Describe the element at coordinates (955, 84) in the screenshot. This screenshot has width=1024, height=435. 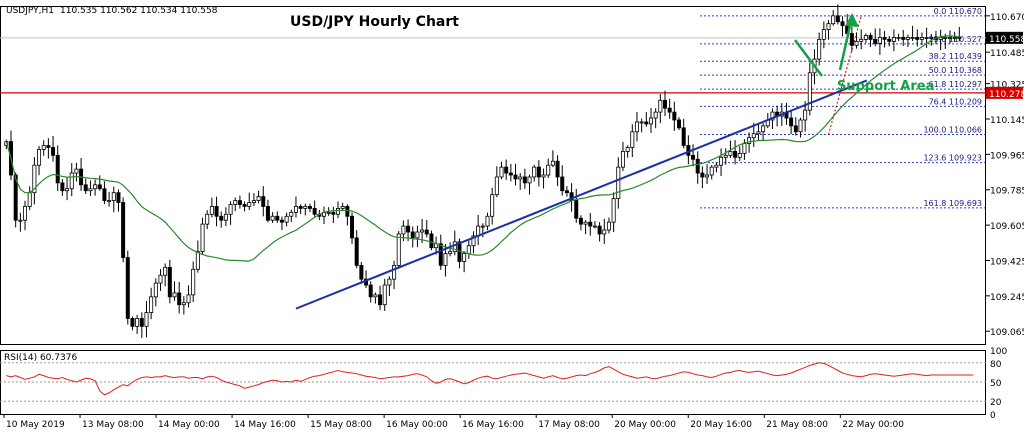
I see `fib-level-label: 61.8 110.297` at that location.